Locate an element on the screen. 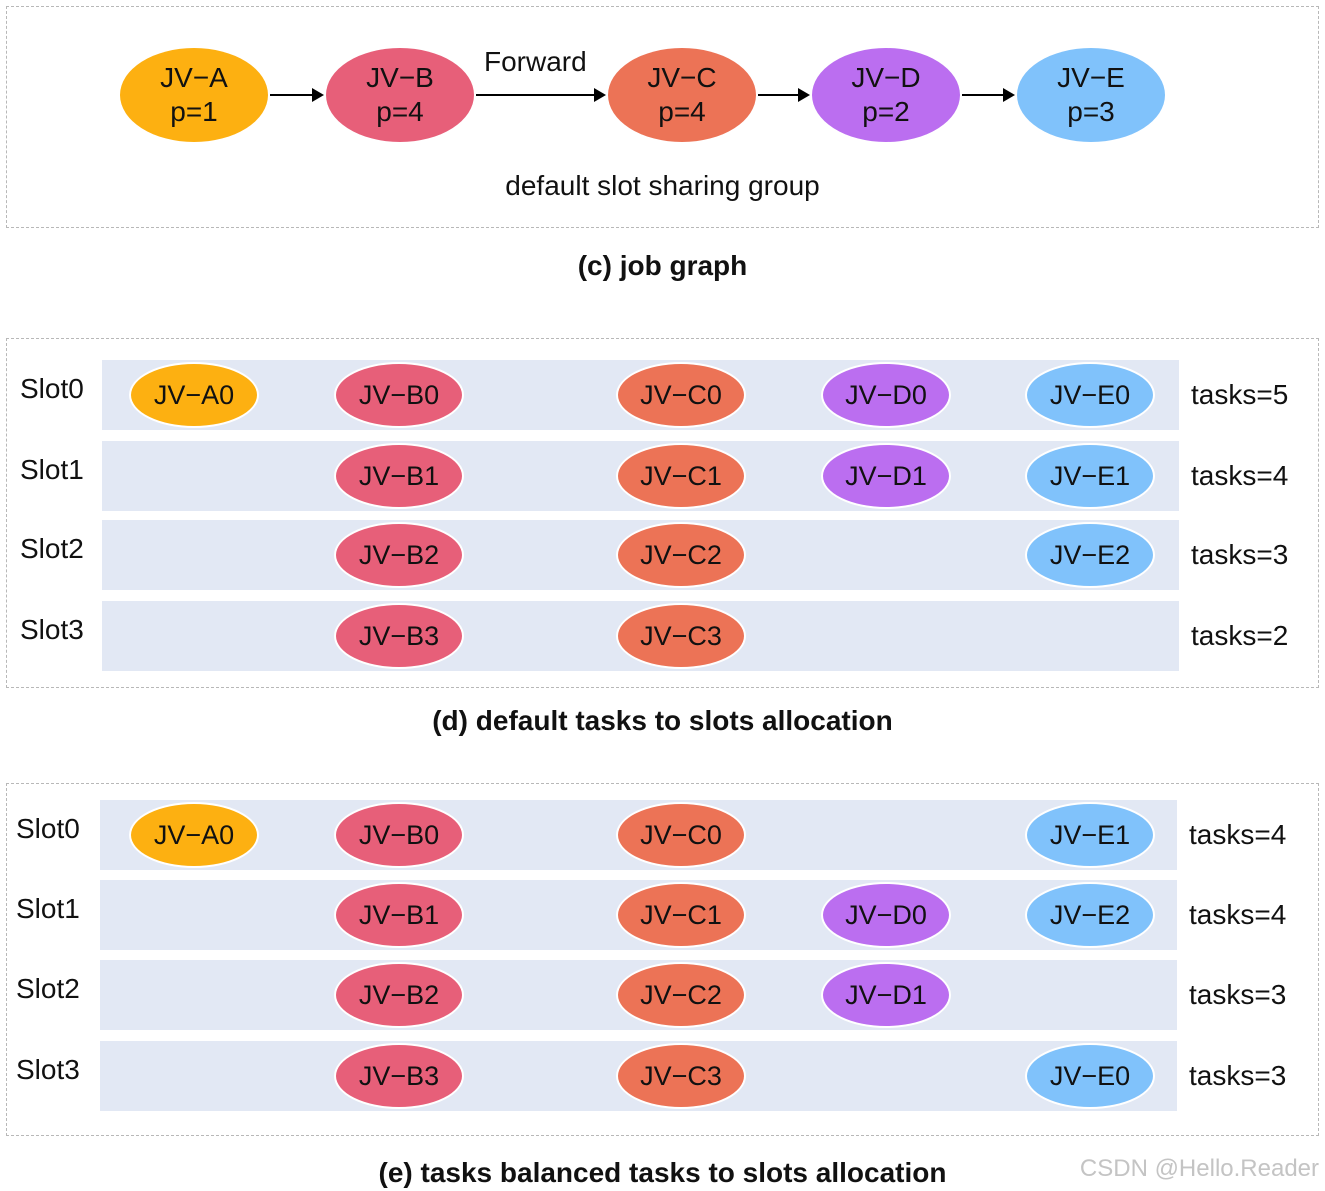  default-task-node: JV−E0 is located at coordinates (1090, 395).